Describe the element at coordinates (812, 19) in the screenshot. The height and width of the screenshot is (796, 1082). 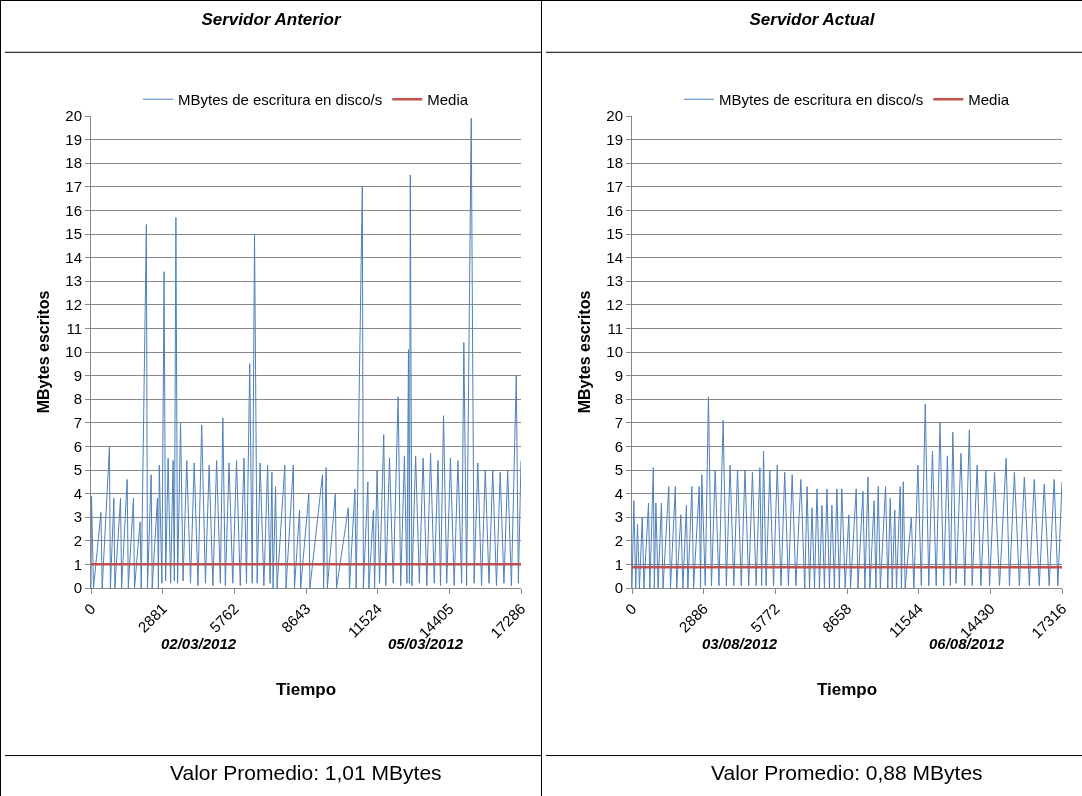
I see `chart-title: Servidor Actual` at that location.